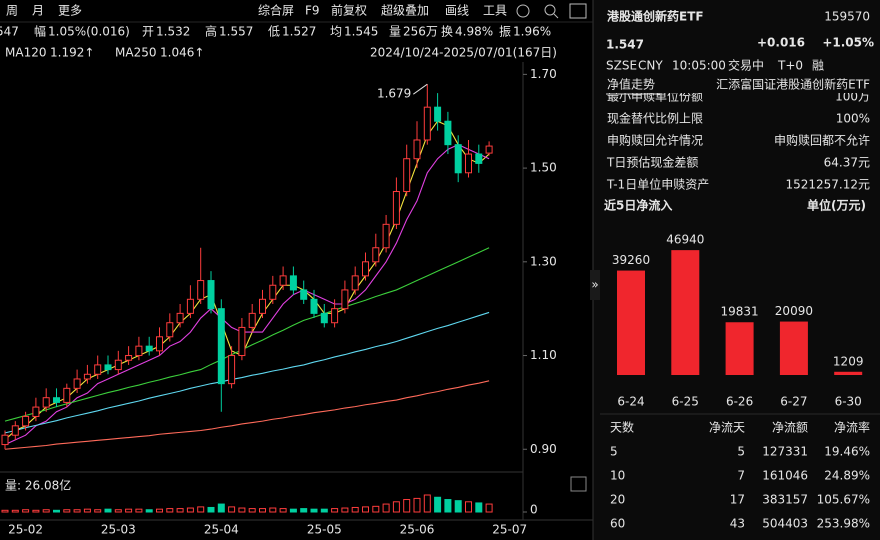 This screenshot has width=880, height=540. I want to click on quote-label: 均, so click(336, 32).